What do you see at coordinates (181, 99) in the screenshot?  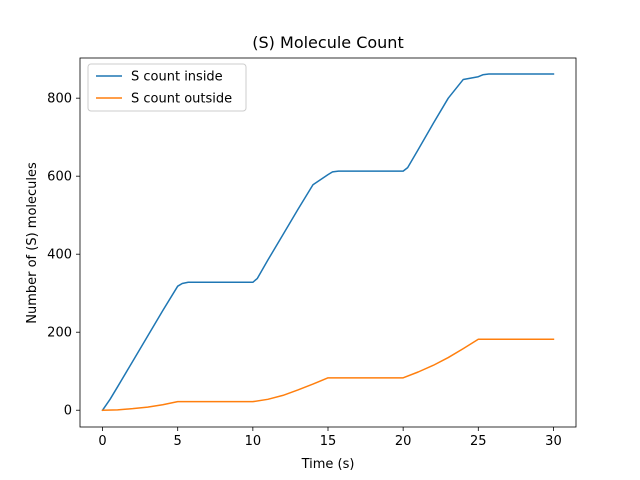 I see `legend-label-2: S count outside` at bounding box center [181, 99].